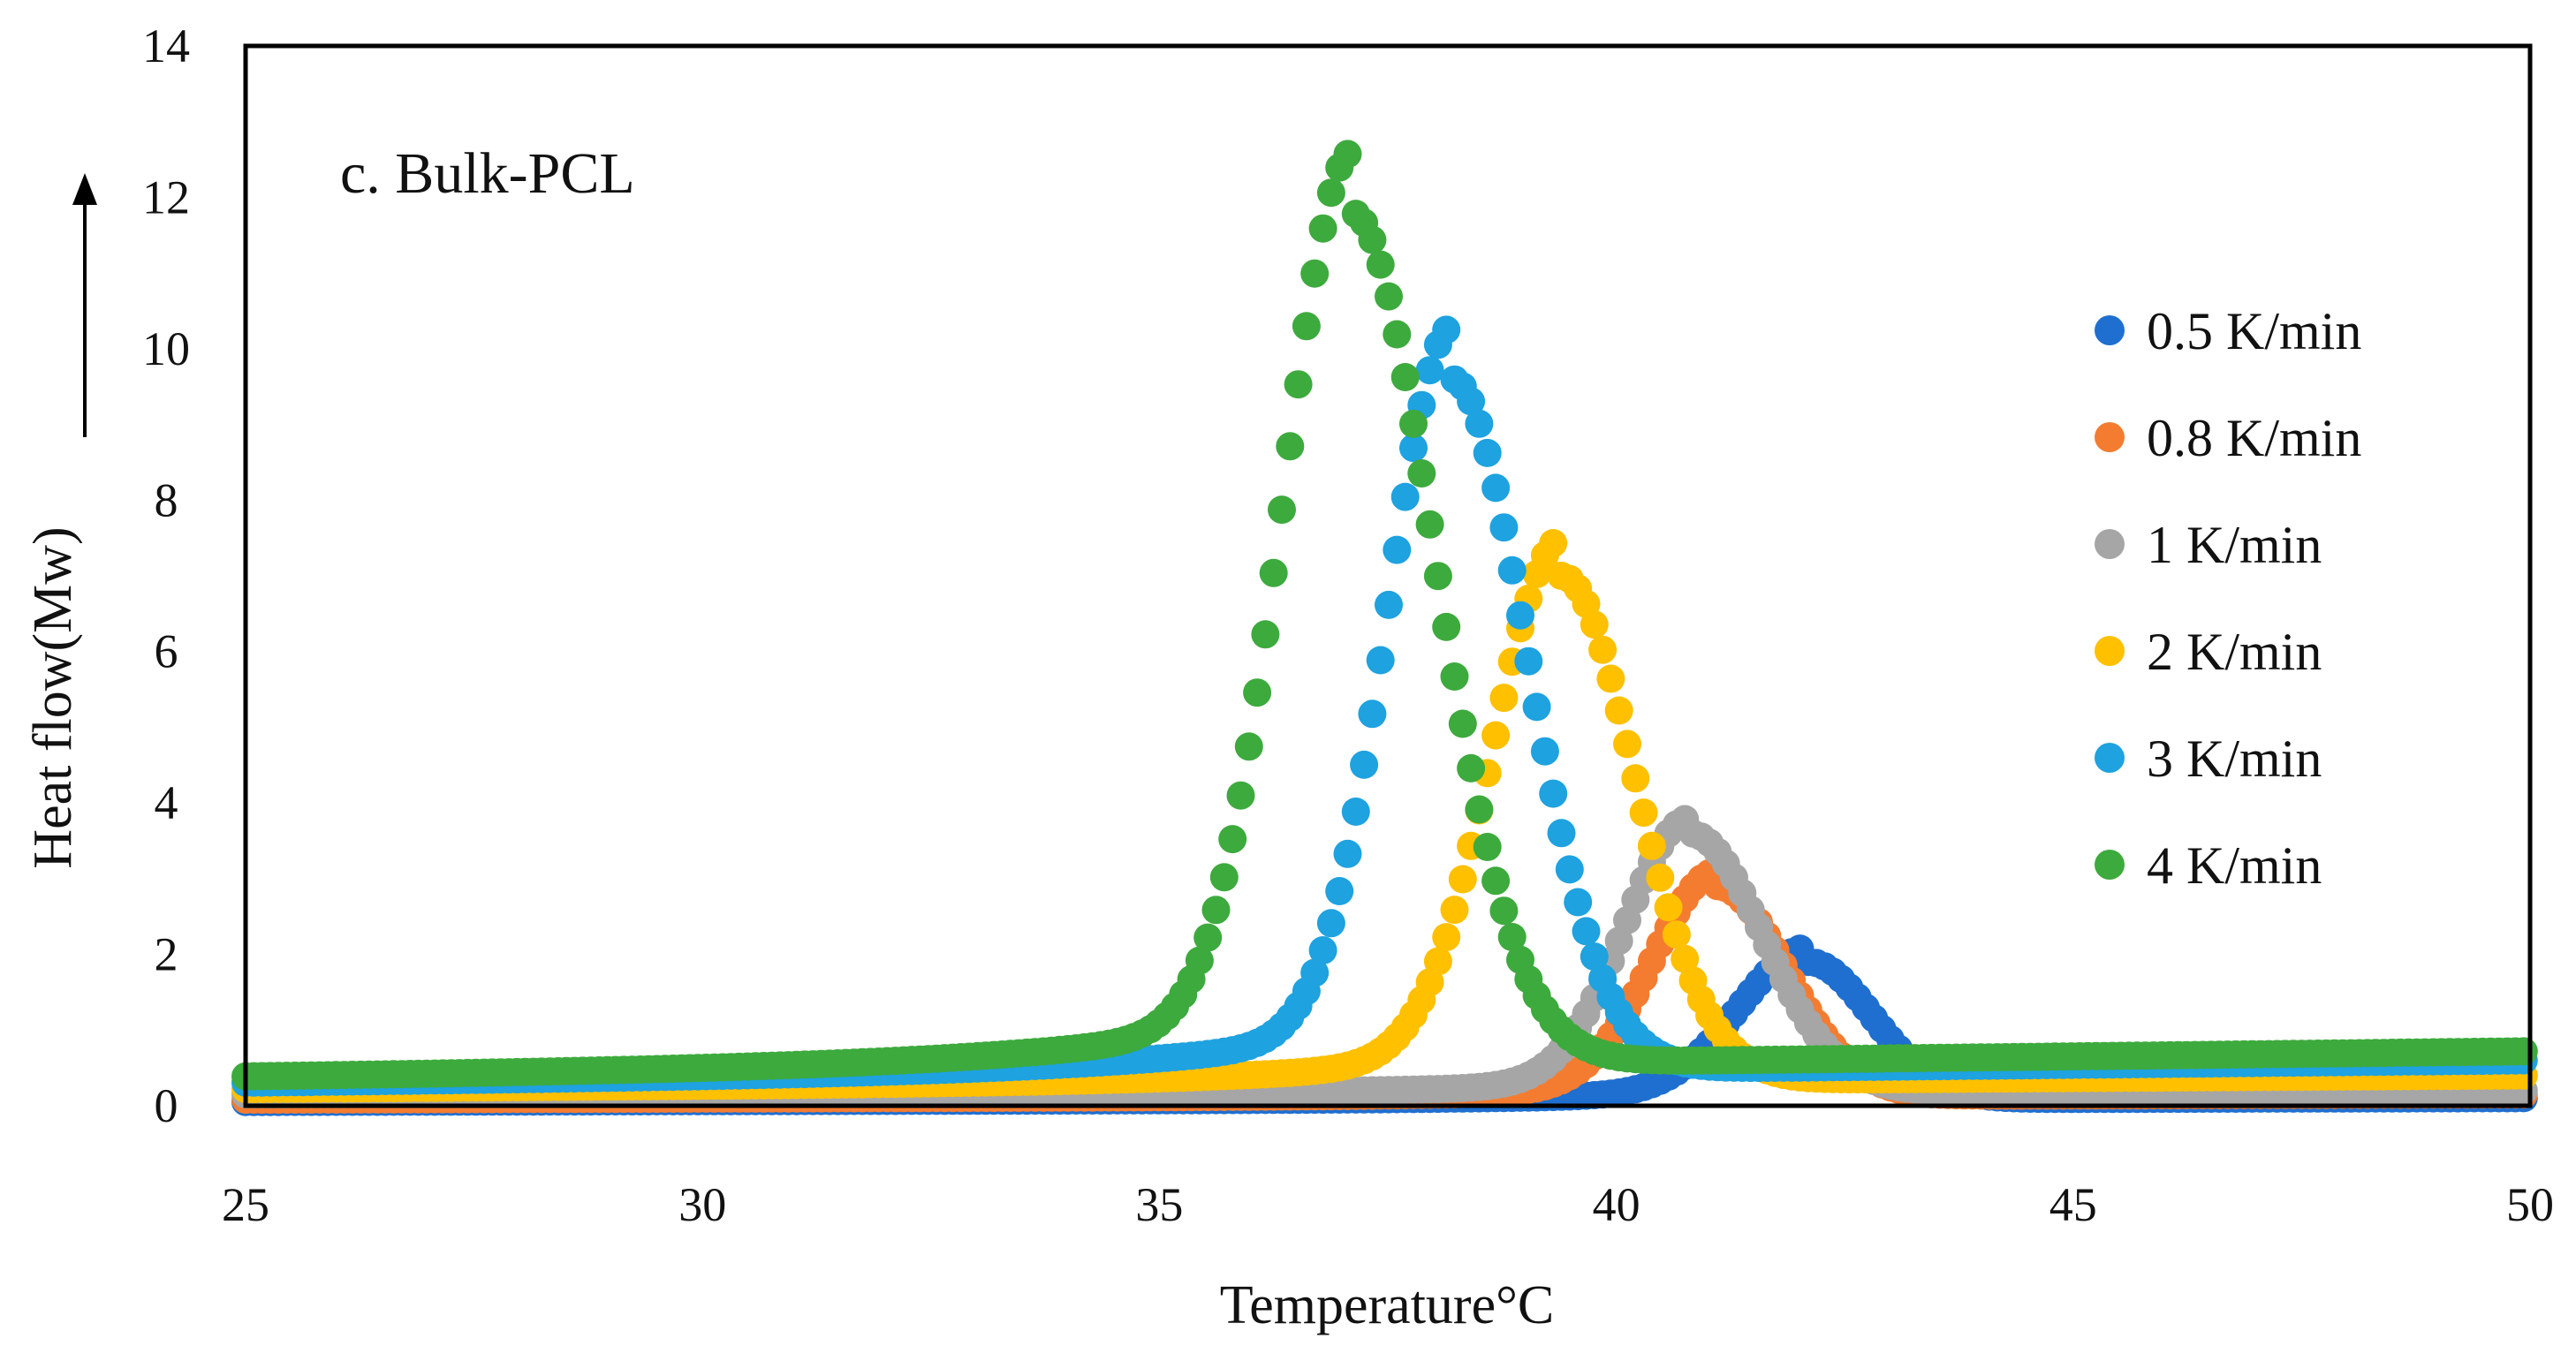 This screenshot has height=1361, width=2576. What do you see at coordinates (166, 576) in the screenshot?
I see `y-axis-ticks: 0 2 4 6 8 10 12 14` at bounding box center [166, 576].